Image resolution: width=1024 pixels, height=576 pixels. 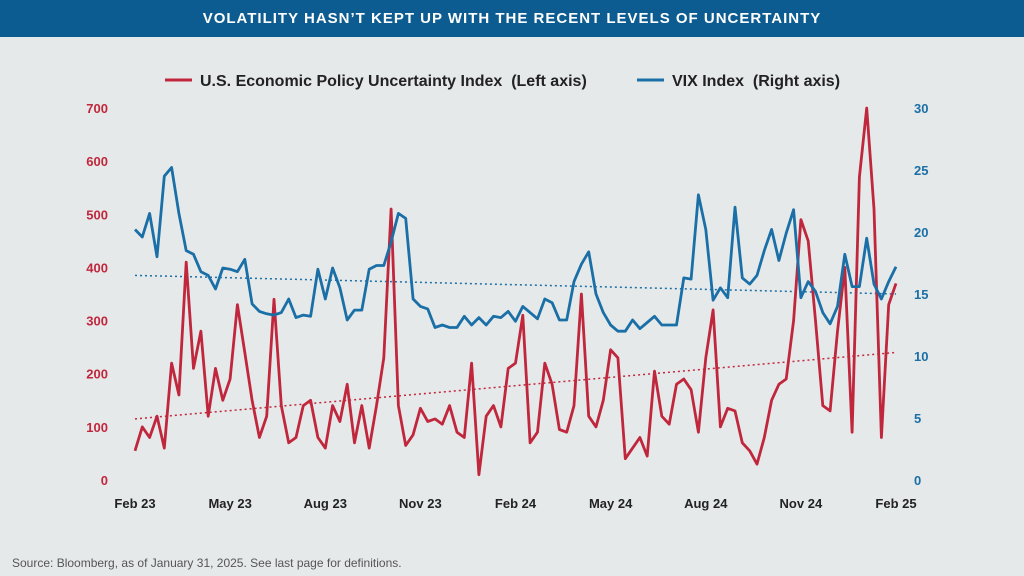 What do you see at coordinates (756, 81) in the screenshot?
I see `legend-label-vix: VIX Index (Right axis)` at bounding box center [756, 81].